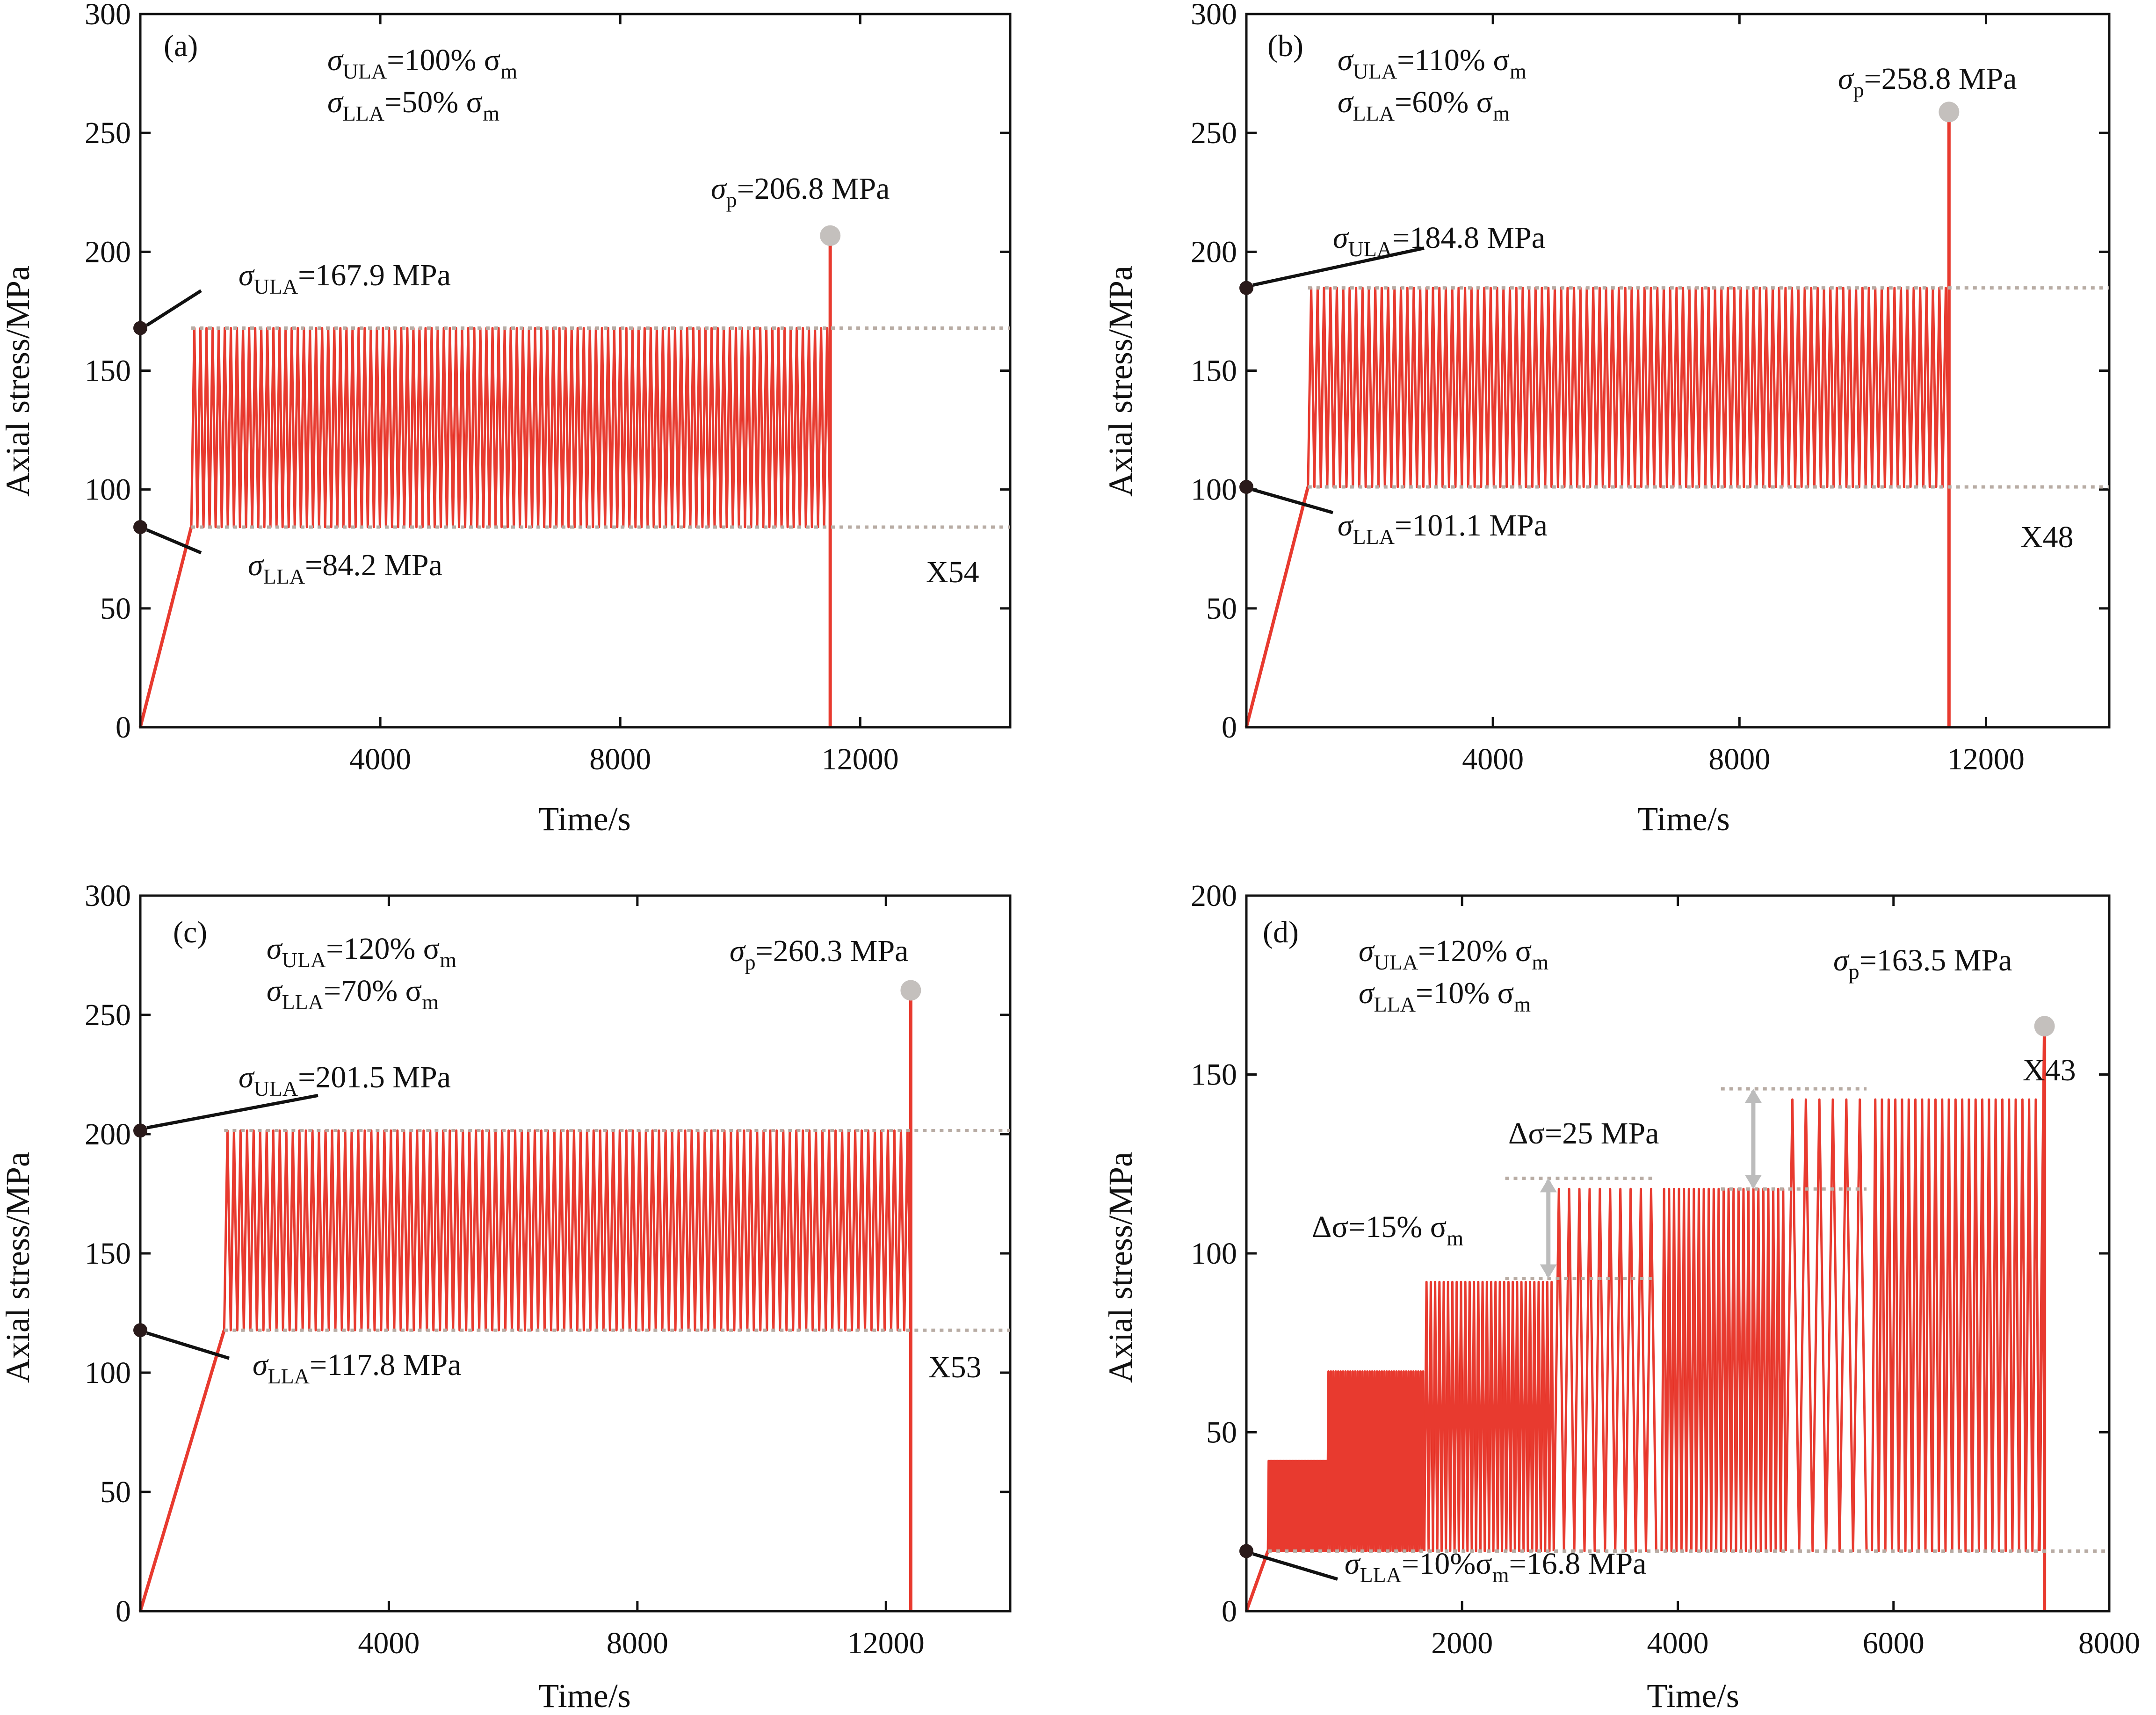  What do you see at coordinates (345, 1080) in the screenshot?
I see `upper-limit-label: σULA=201.5 MPa` at bounding box center [345, 1080].